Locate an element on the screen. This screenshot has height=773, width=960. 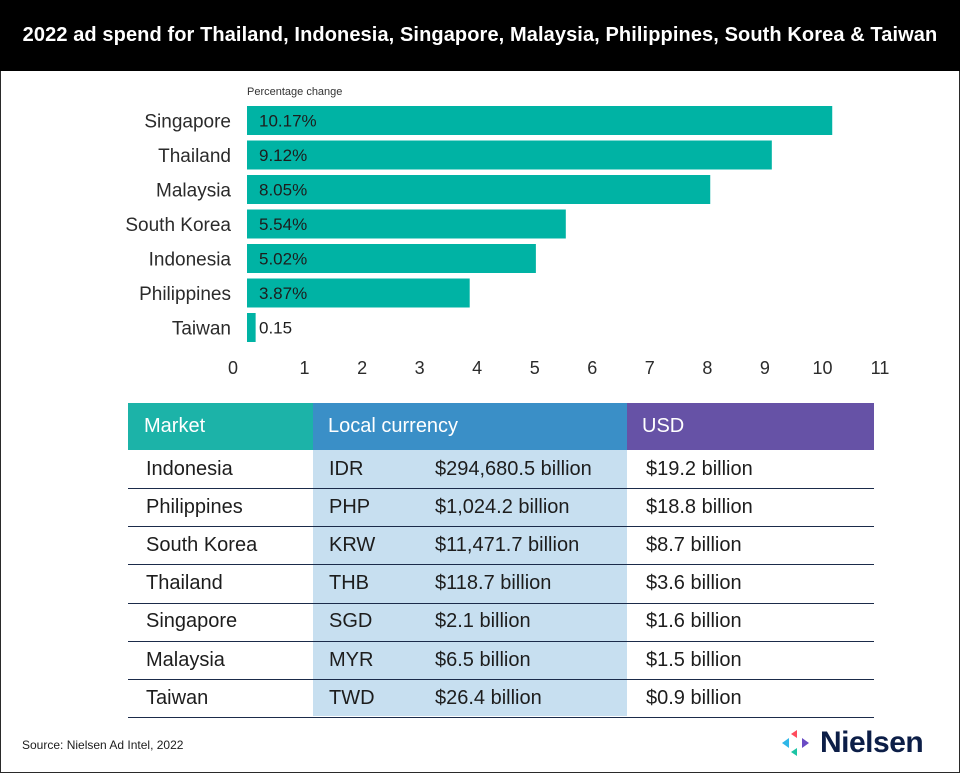
usd-value-cell: $0.9 billion is located at coordinates (694, 697).